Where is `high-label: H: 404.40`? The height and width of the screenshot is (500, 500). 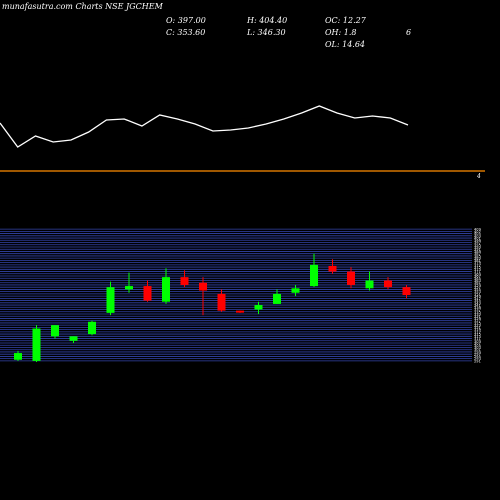 high-label: H: 404.40 is located at coordinates (267, 20).